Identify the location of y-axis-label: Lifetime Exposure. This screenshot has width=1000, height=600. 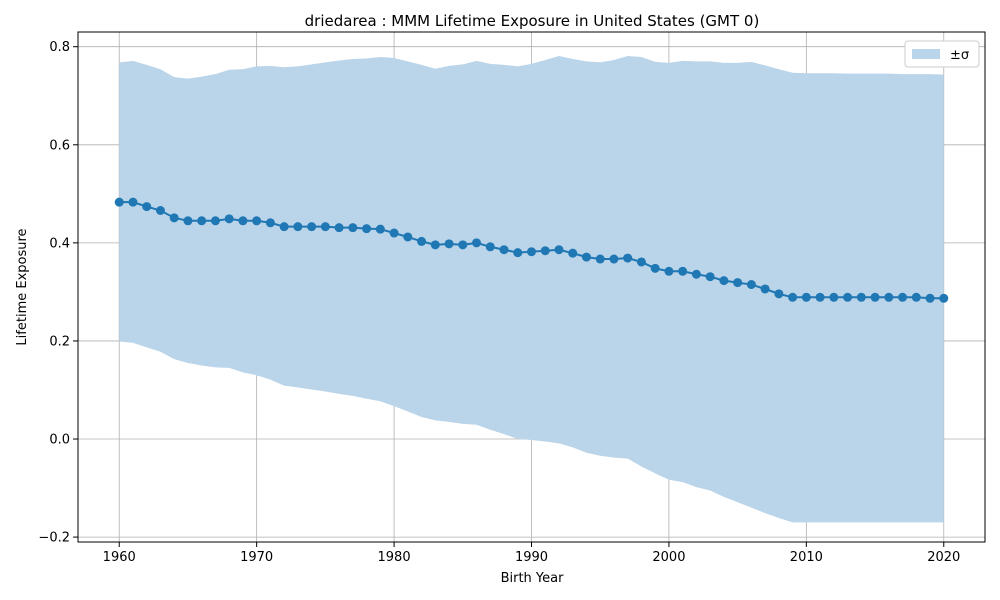
(22, 286).